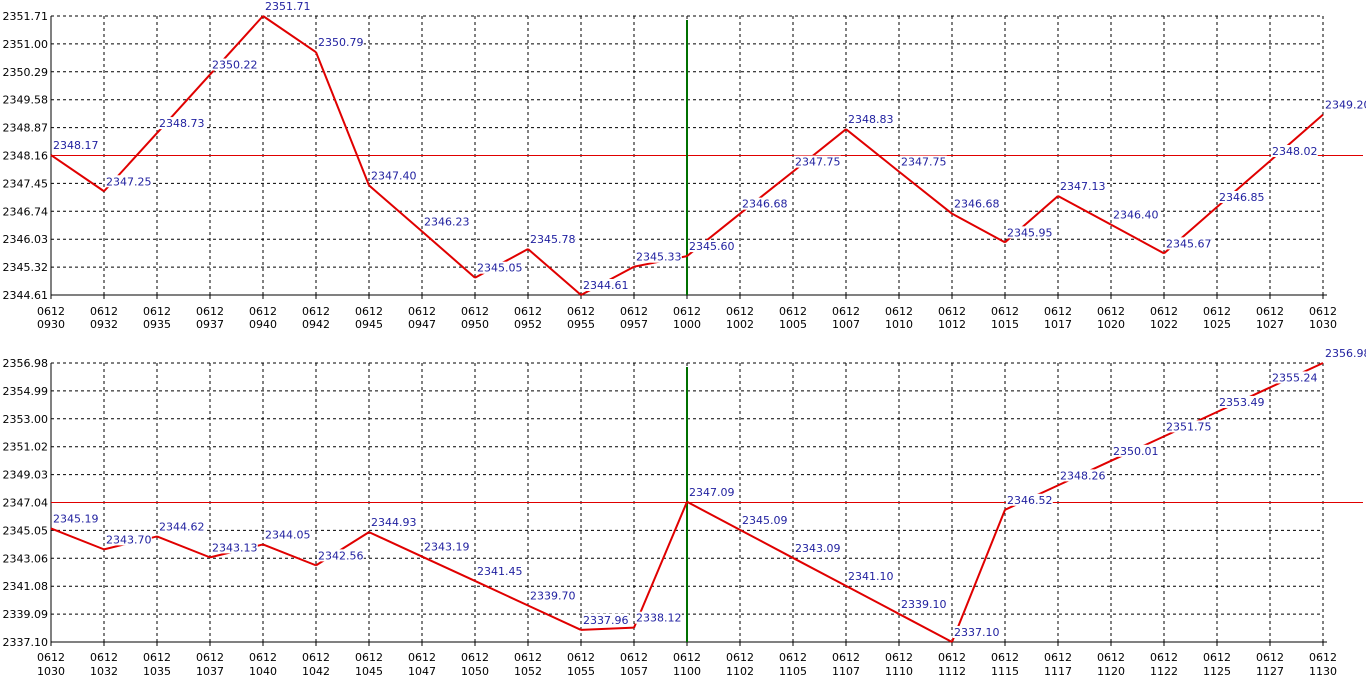  I want to click on data-label: 2341.45, so click(500, 571).